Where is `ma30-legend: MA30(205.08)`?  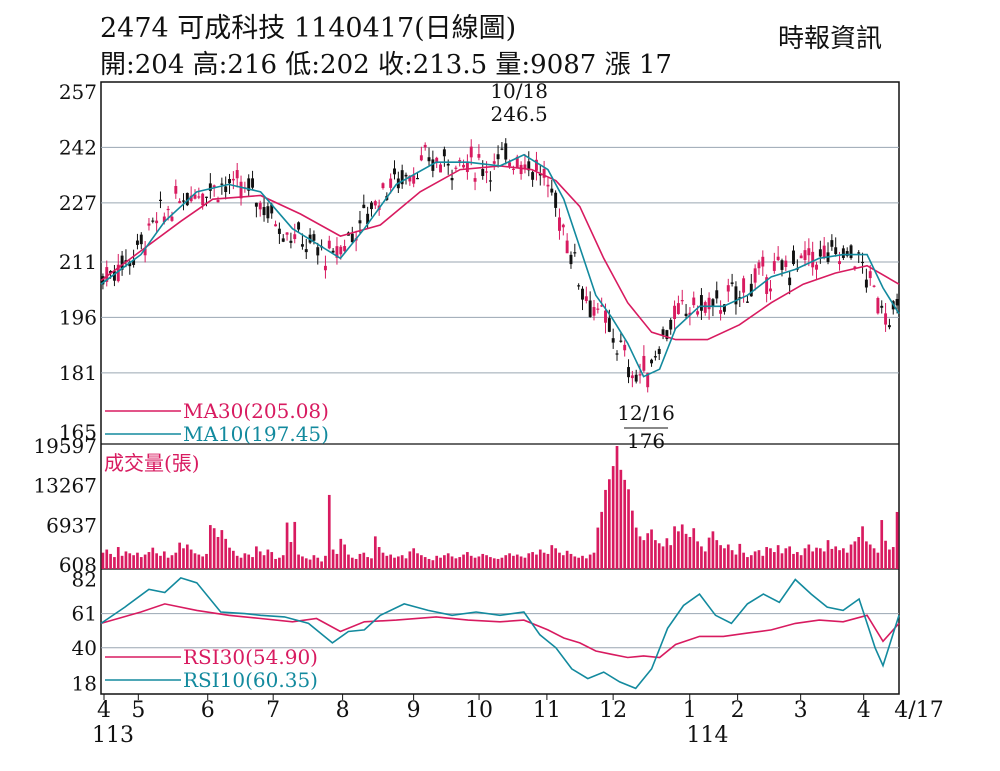
ma30-legend: MA30(205.08) is located at coordinates (256, 411).